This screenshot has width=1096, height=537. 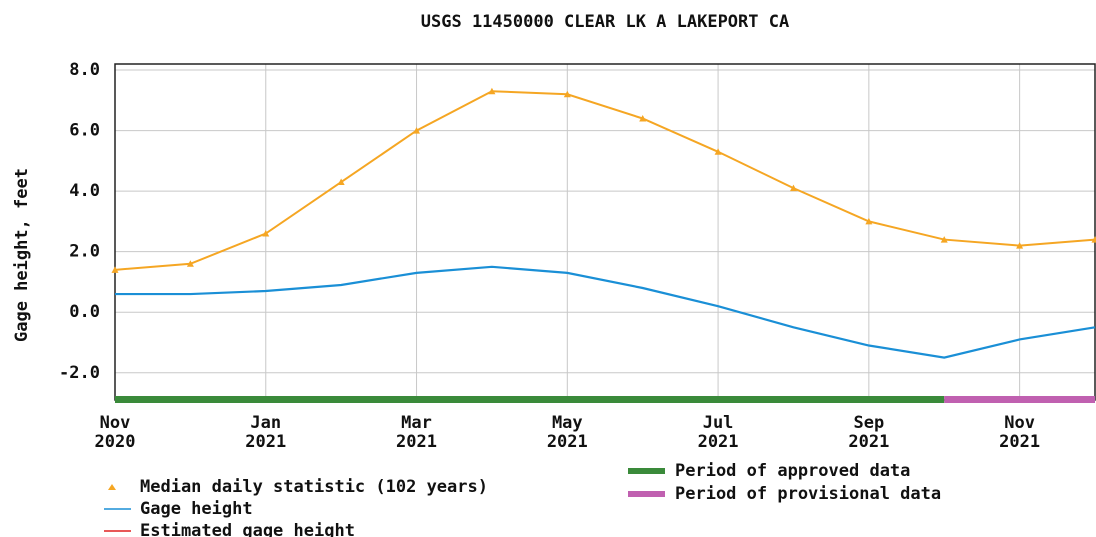 What do you see at coordinates (416, 432) in the screenshot?
I see `x-tick-label: Mar 2021` at bounding box center [416, 432].